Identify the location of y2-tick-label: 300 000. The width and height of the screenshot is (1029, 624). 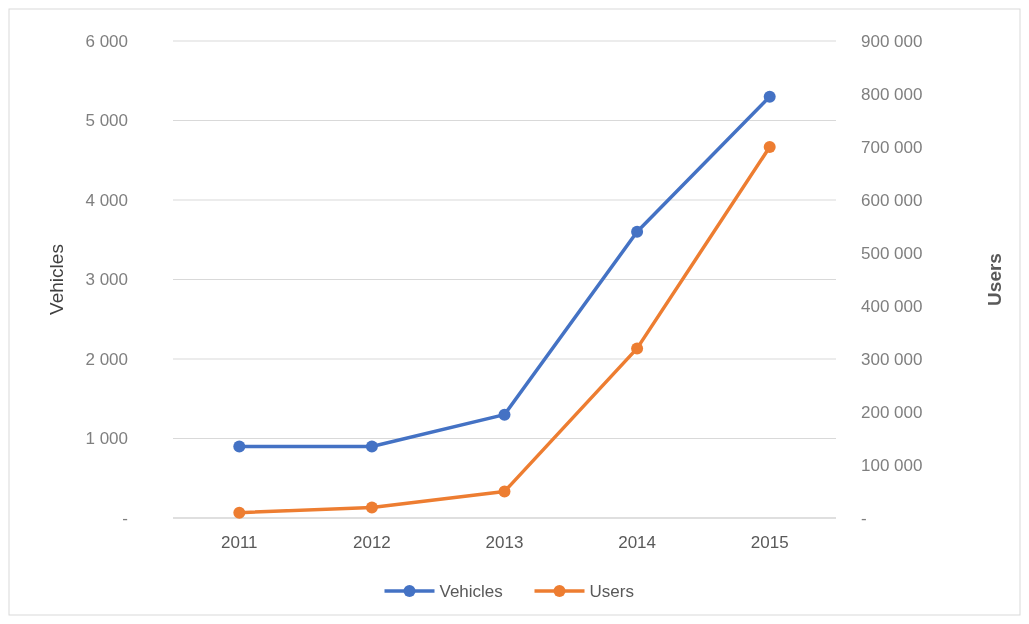
(892, 359).